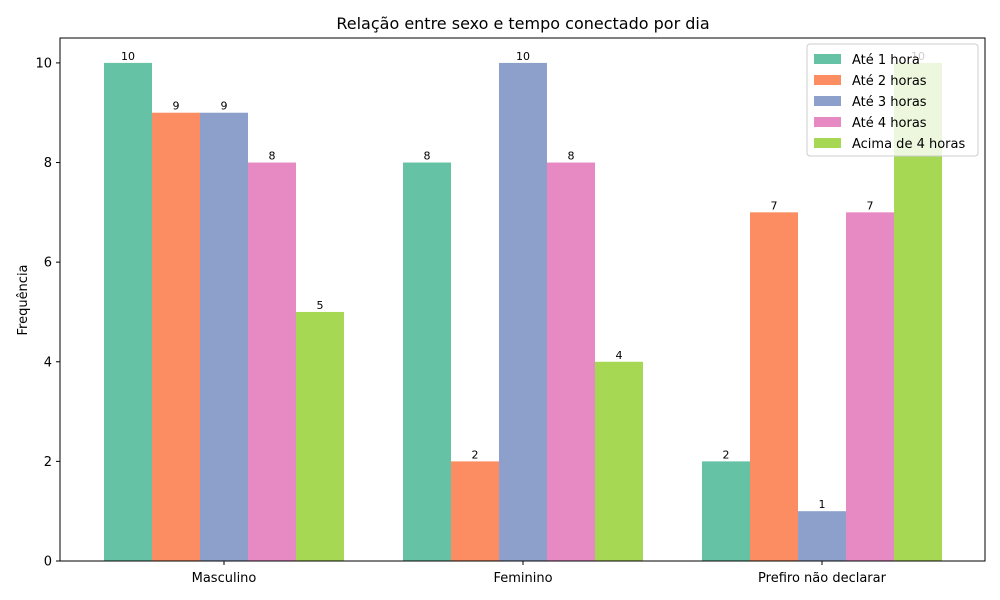 Image resolution: width=1000 pixels, height=600 pixels. Describe the element at coordinates (48, 263) in the screenshot. I see `y-tick-label: 6` at that location.